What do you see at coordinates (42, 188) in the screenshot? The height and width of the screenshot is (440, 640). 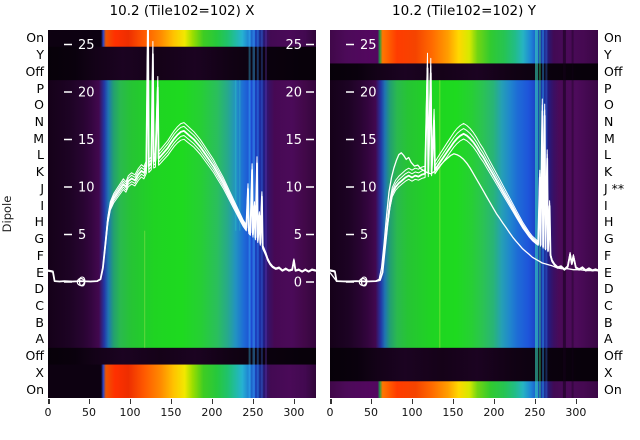 I see `row-label: J` at bounding box center [42, 188].